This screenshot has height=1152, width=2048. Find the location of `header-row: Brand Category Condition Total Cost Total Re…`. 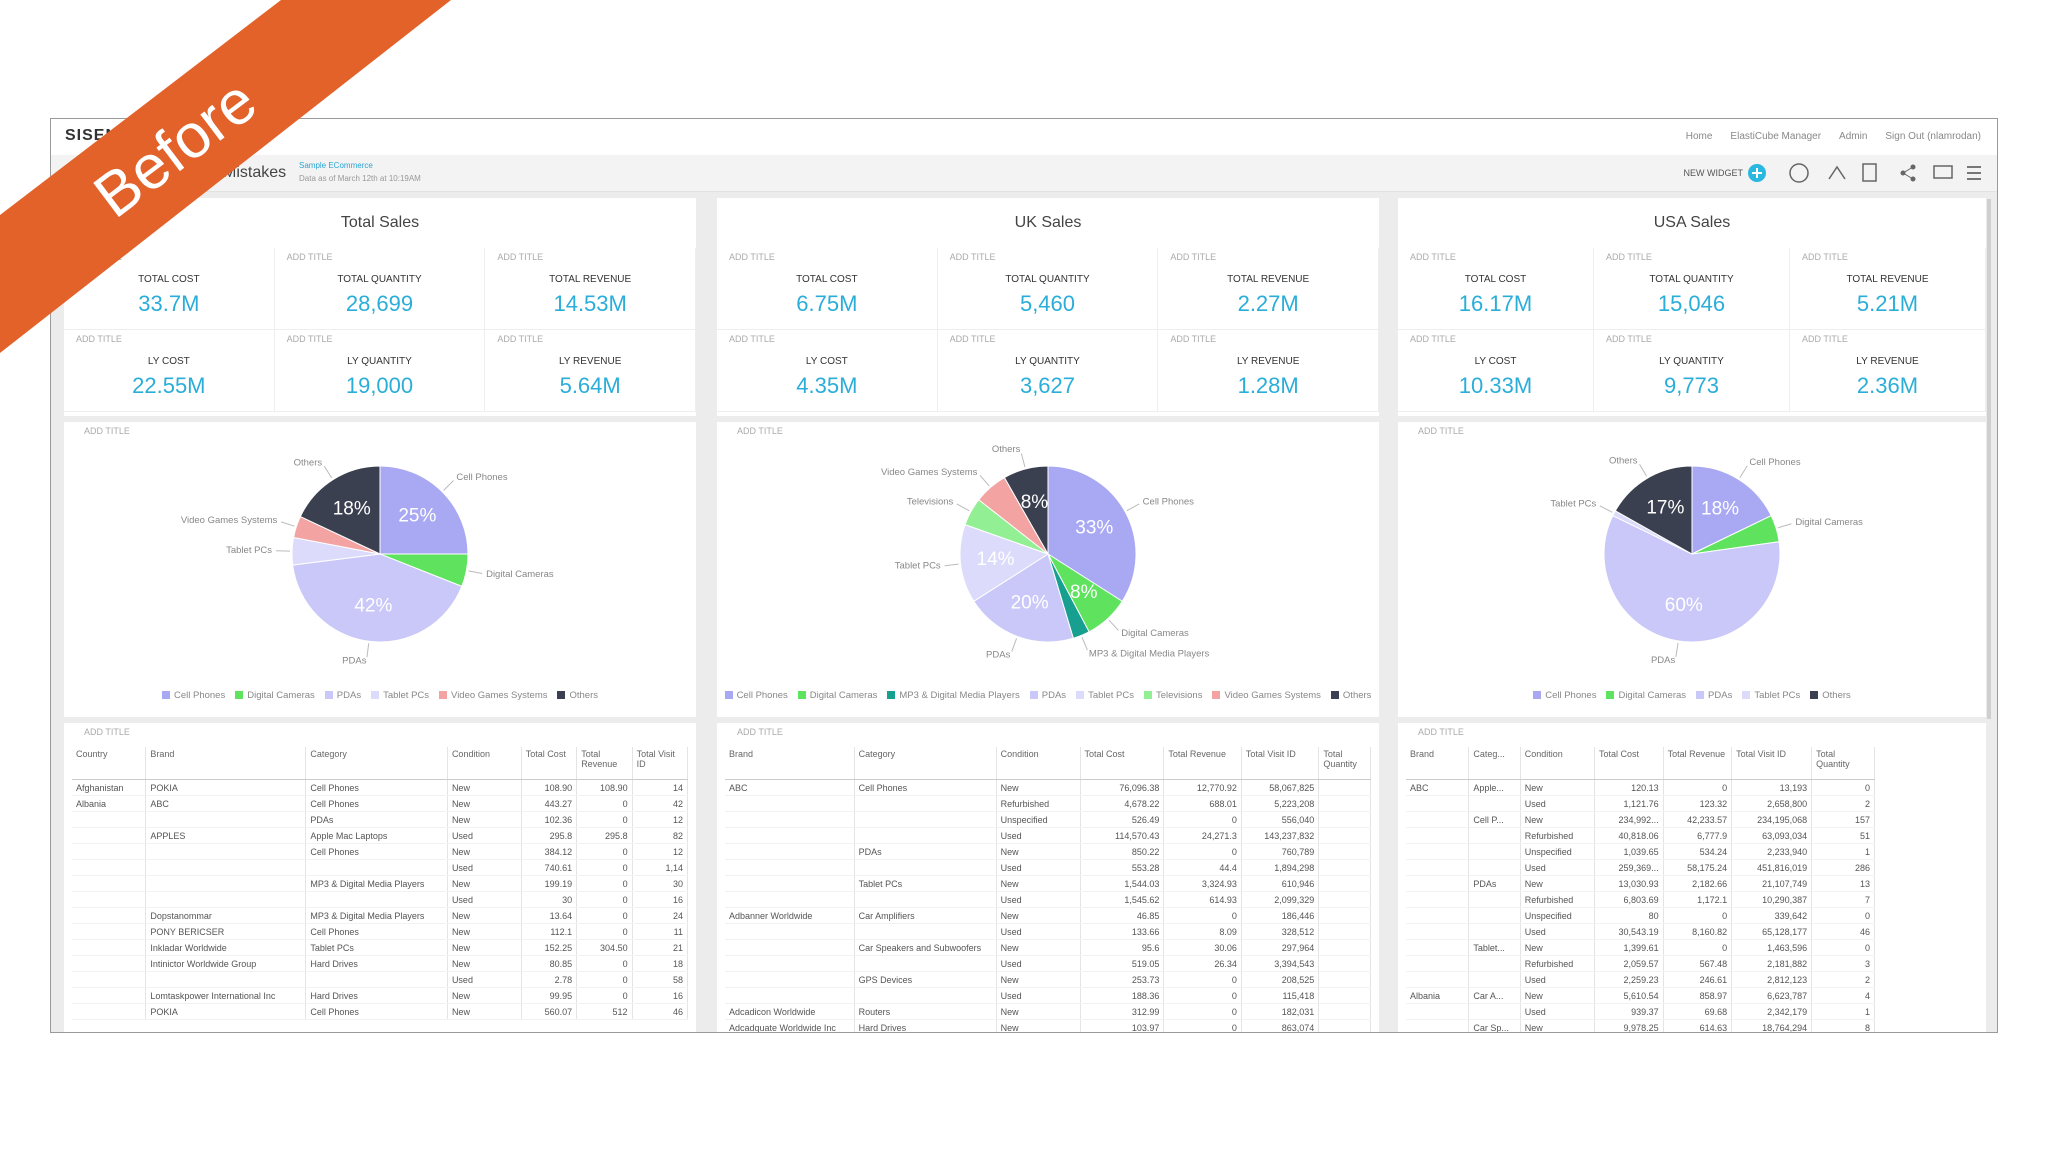

header-row: Brand Category Condition Total Cost Total Re… is located at coordinates (1048, 763).